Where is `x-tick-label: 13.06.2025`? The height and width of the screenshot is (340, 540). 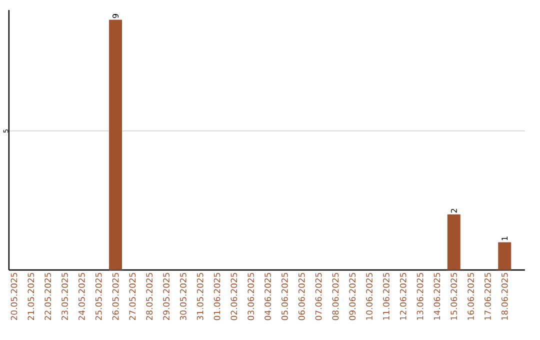 x-tick-label: 13.06.2025 is located at coordinates (420, 296).